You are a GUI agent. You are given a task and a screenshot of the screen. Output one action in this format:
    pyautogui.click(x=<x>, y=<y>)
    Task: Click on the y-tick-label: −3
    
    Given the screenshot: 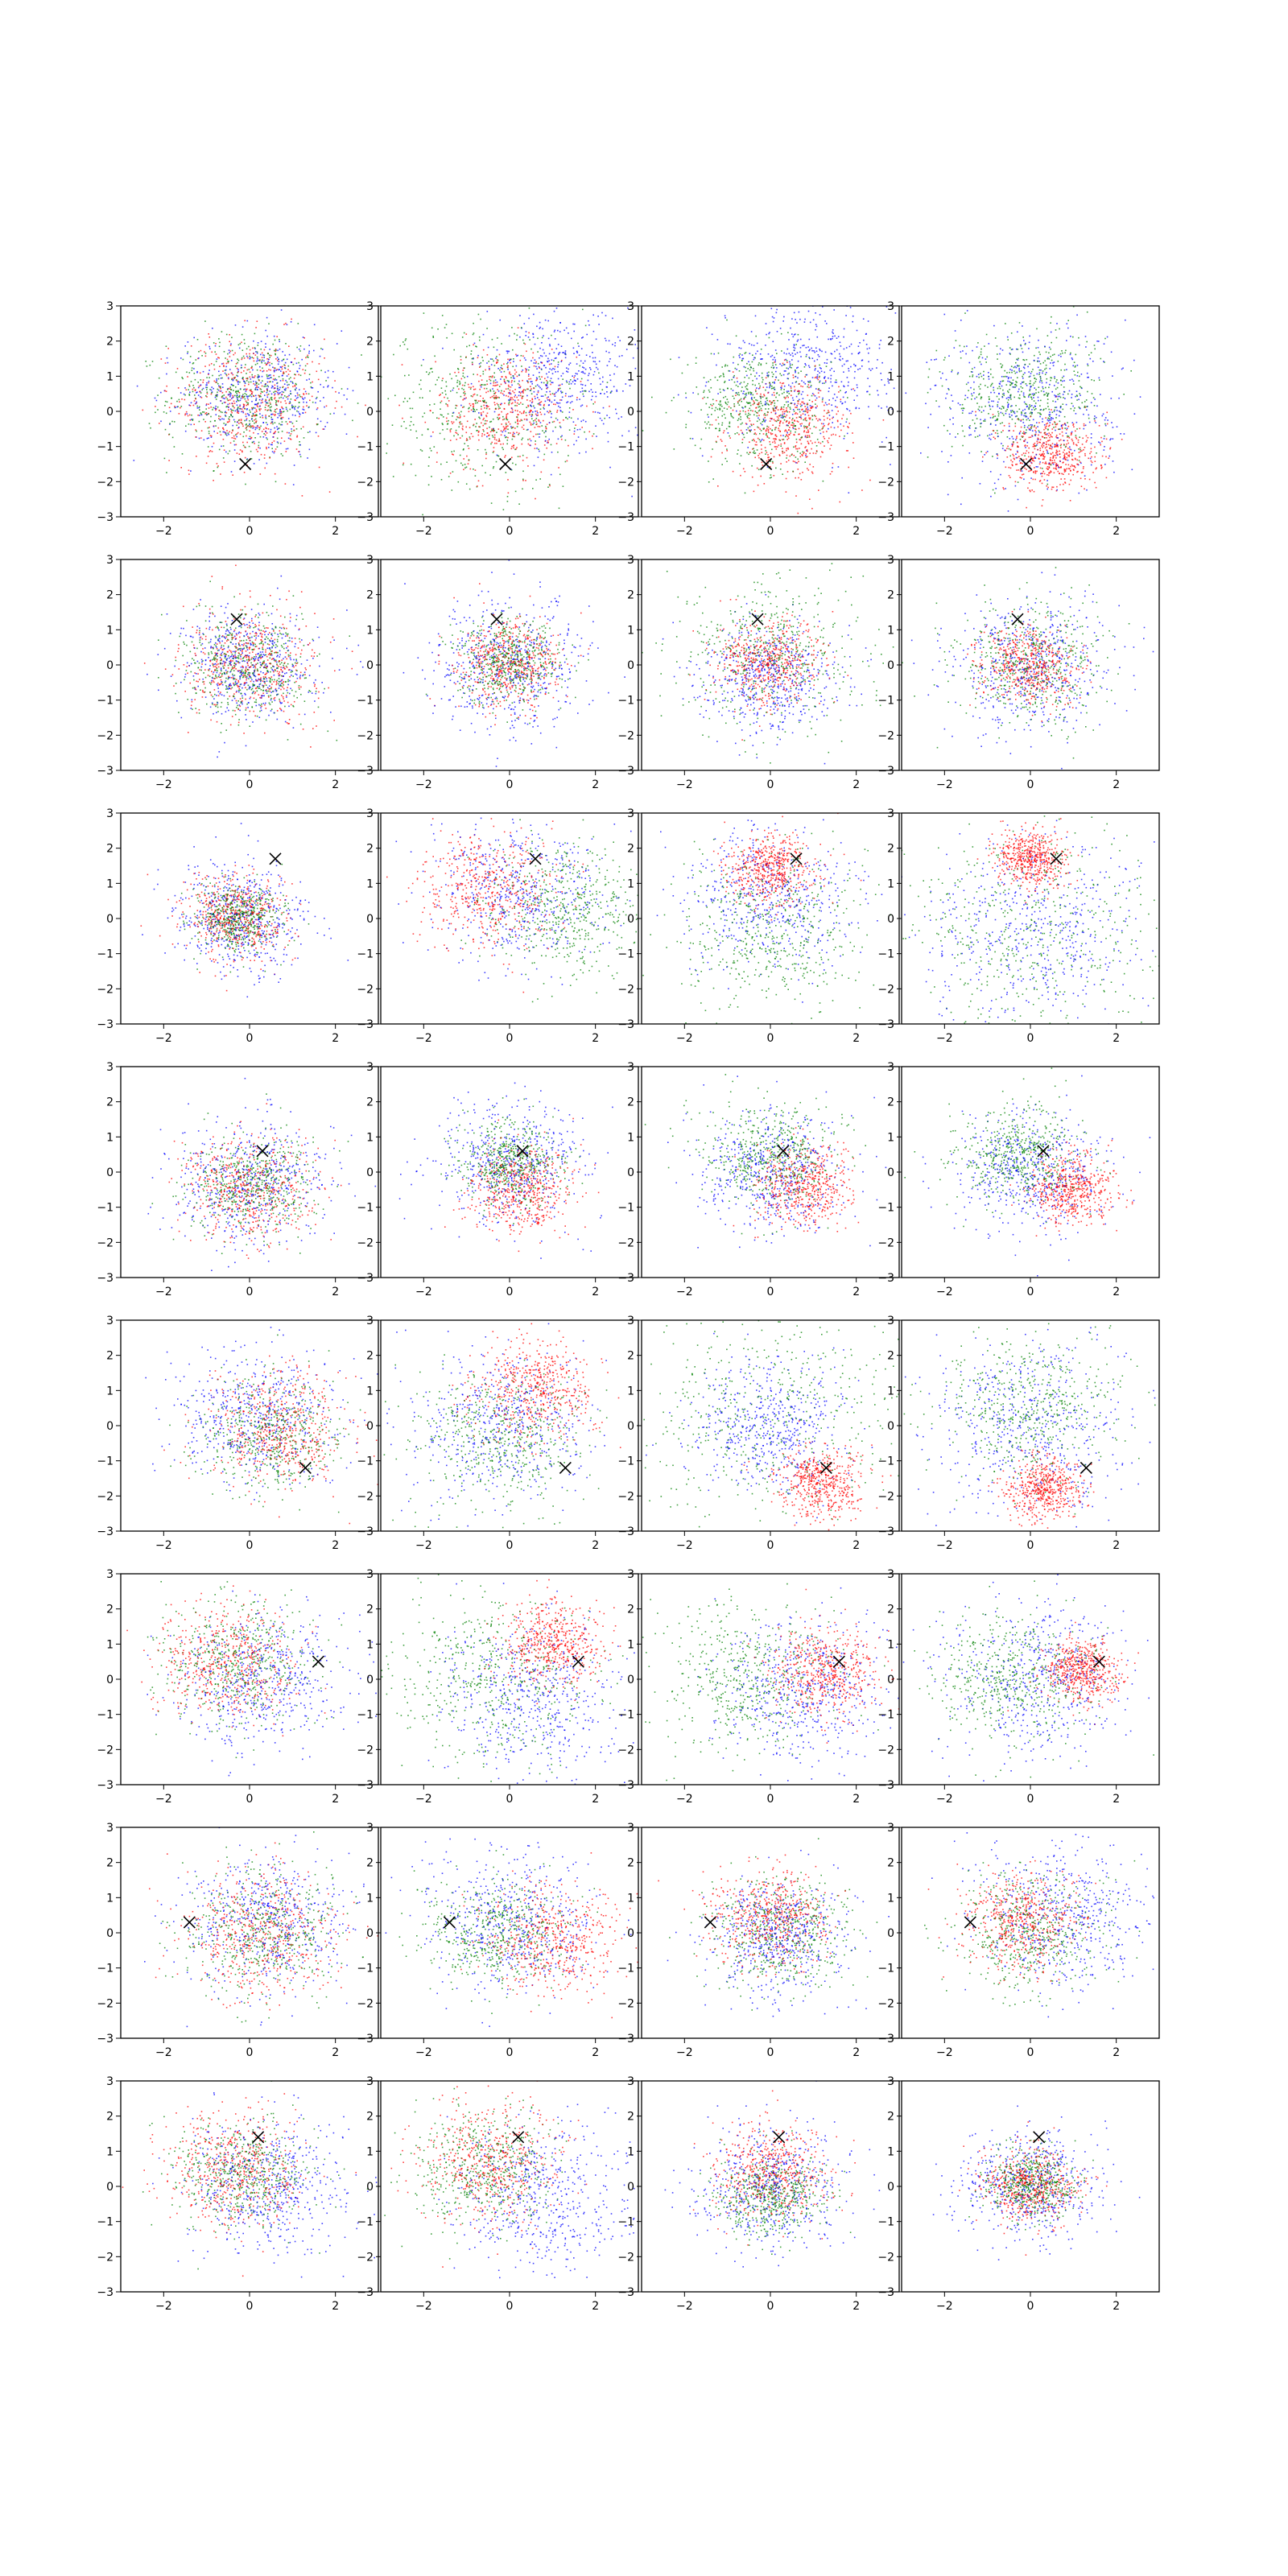 What is the action you would take?
    pyautogui.click(x=625, y=517)
    